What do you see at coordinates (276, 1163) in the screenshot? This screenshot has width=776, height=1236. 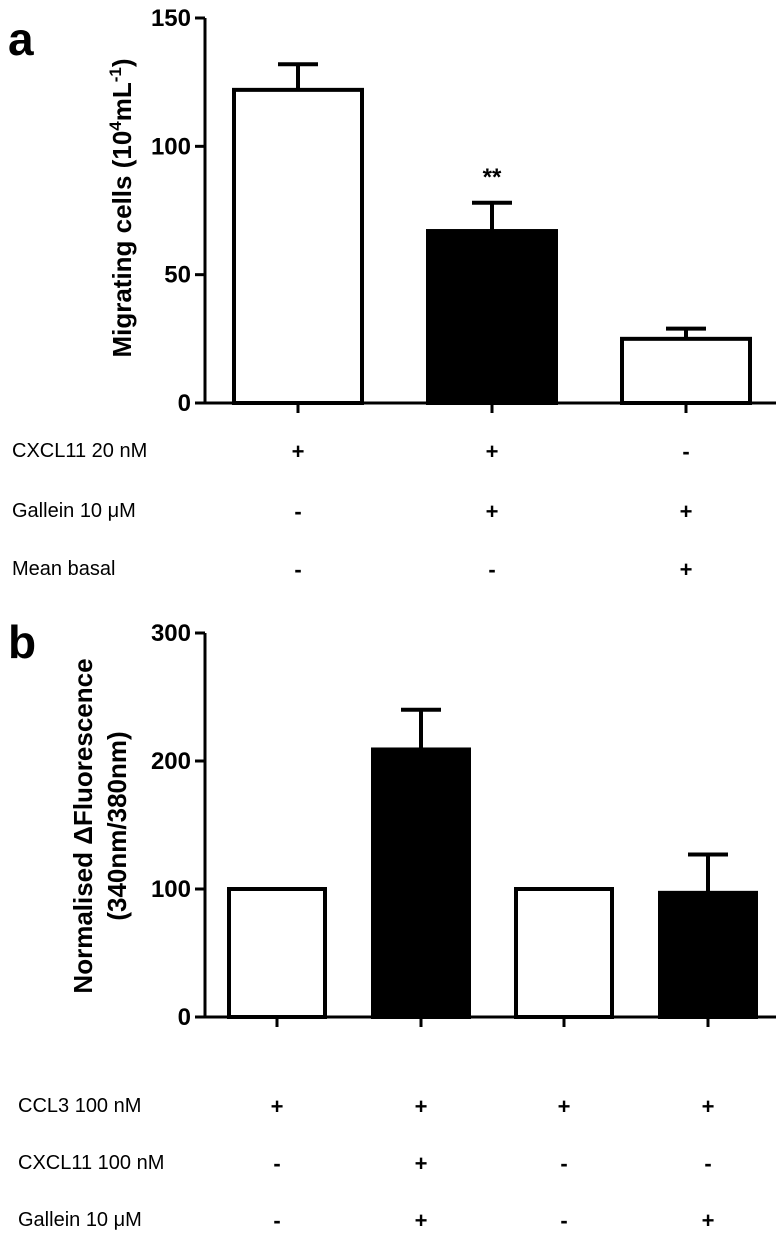 I see `panel-b-condition-sign-1-0: -` at bounding box center [276, 1163].